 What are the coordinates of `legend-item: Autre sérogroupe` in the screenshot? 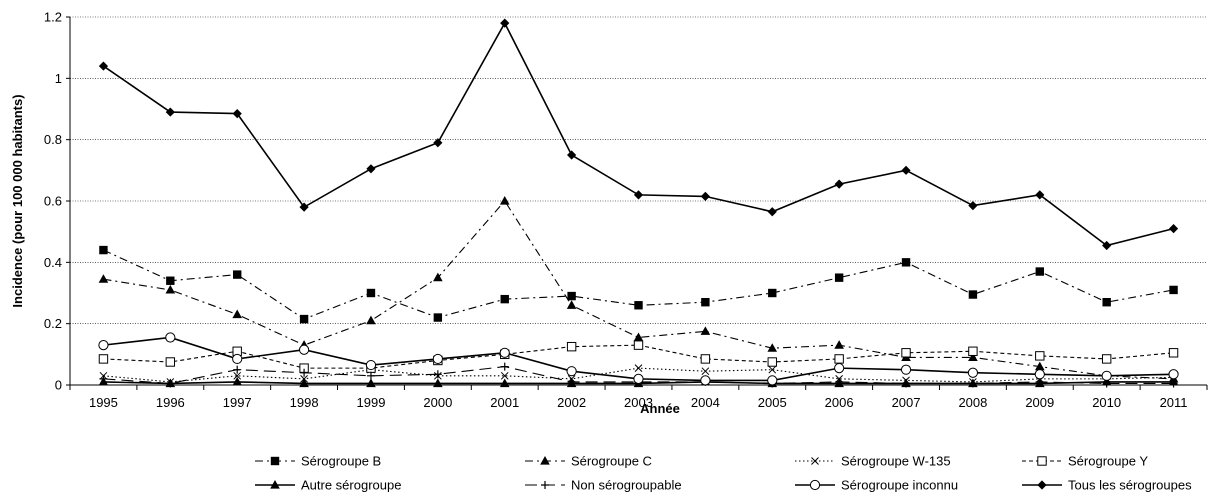 It's located at (328, 485).